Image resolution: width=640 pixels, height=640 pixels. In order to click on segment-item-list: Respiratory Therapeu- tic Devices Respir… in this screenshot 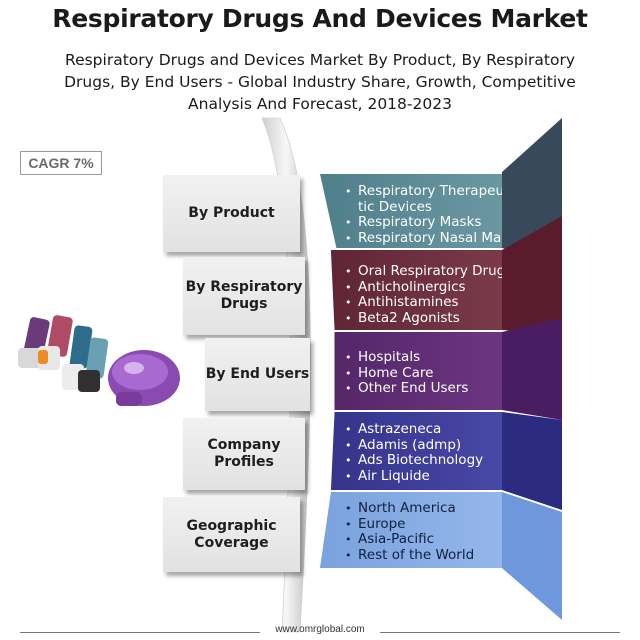, I will do `click(411, 215)`.